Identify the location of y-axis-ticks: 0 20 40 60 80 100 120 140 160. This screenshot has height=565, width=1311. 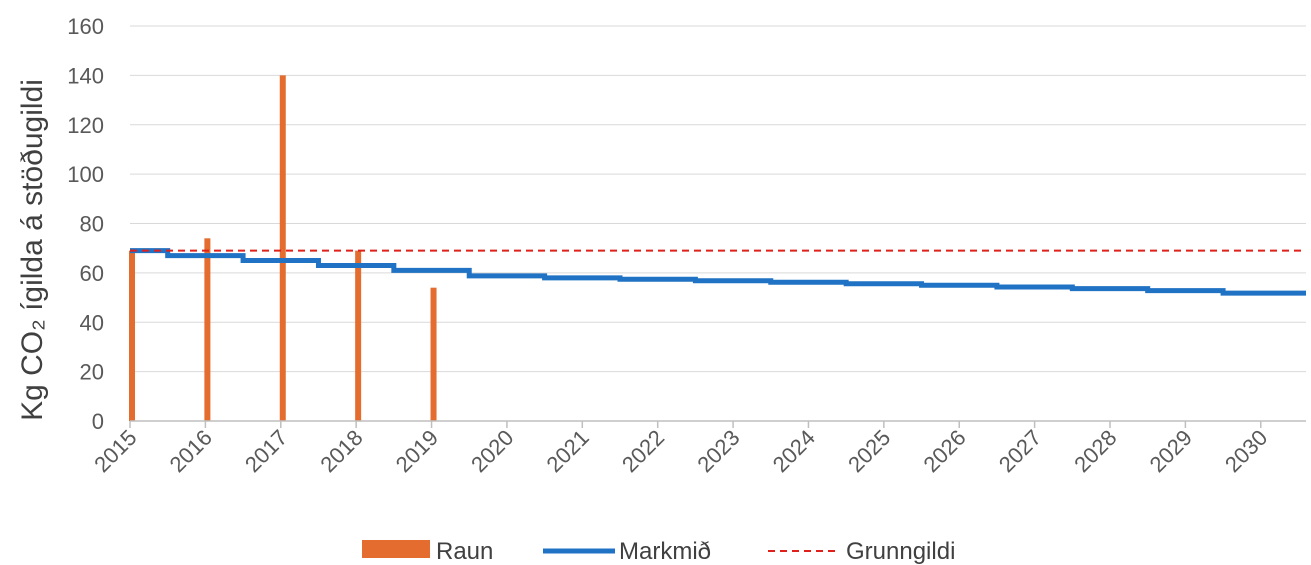
(85, 224).